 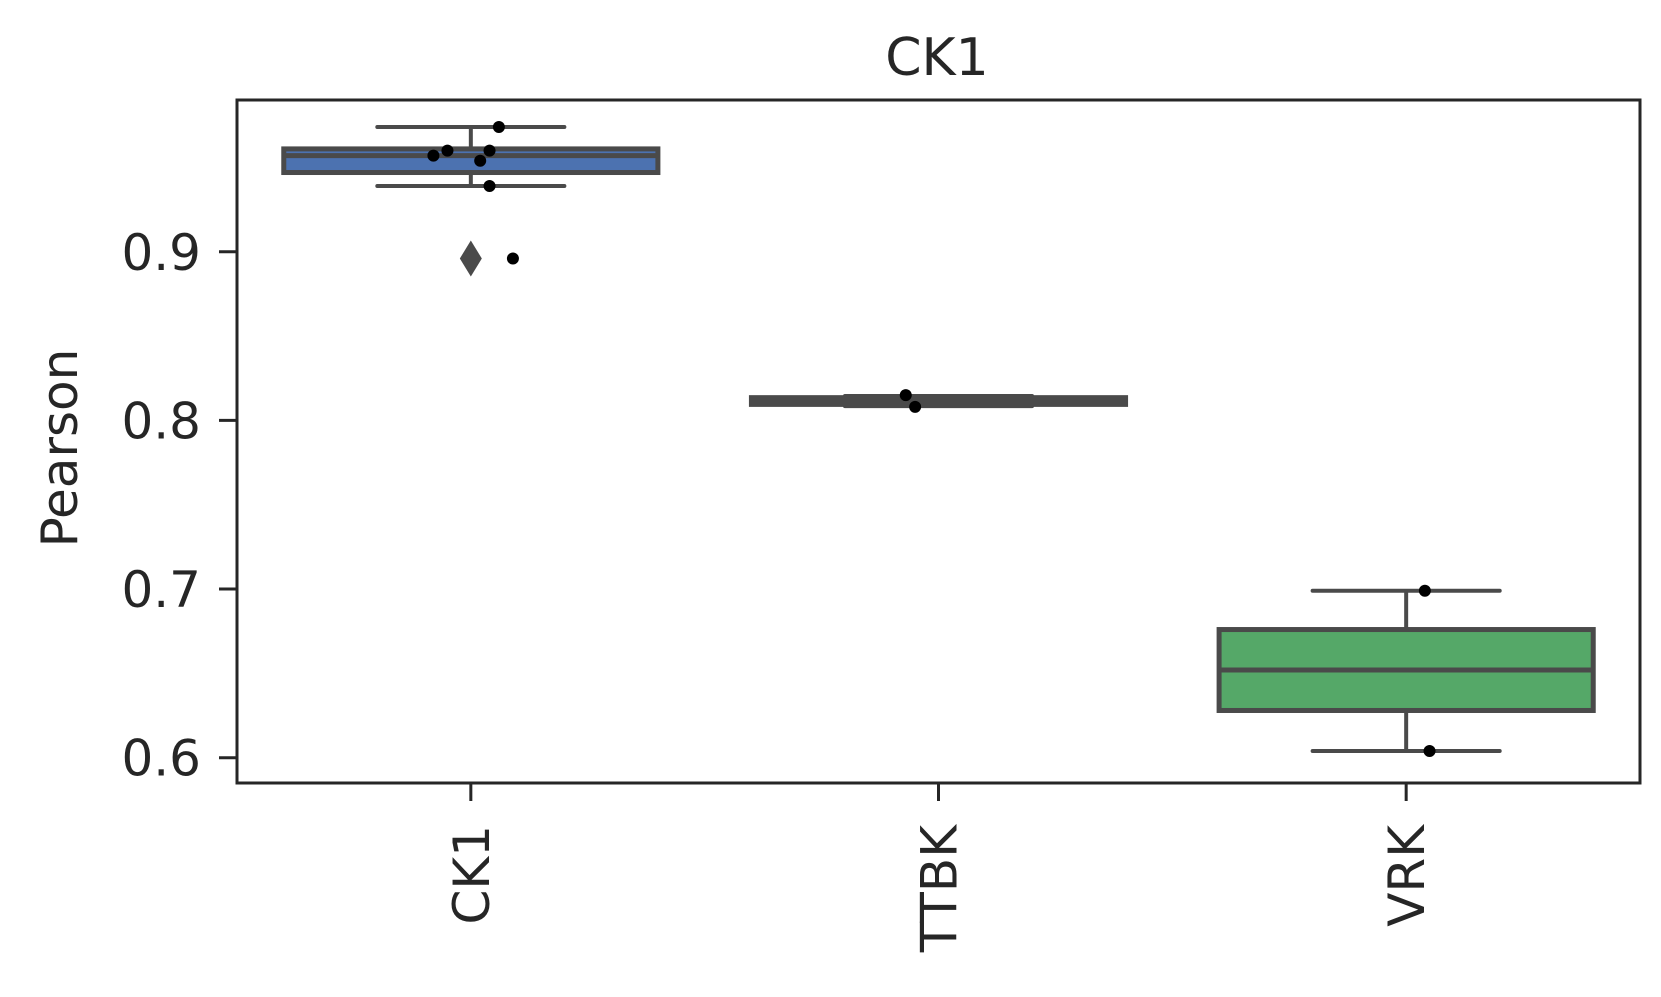 What do you see at coordinates (472, 875) in the screenshot?
I see `x-tick-label: CK1` at bounding box center [472, 875].